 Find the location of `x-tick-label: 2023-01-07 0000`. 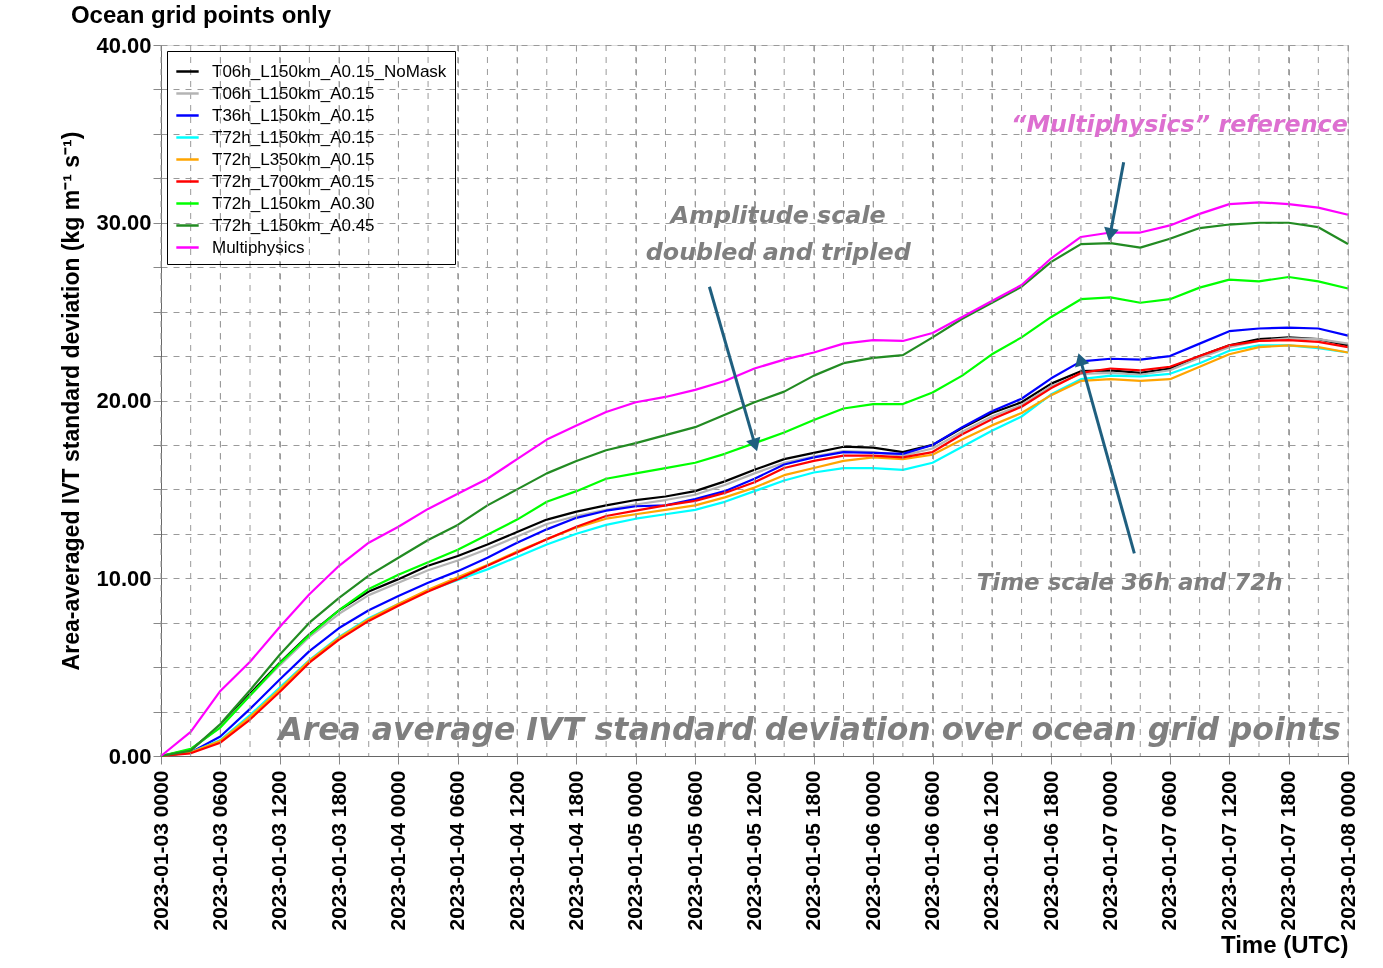

x-tick-label: 2023-01-07 0000 is located at coordinates (1110, 850).